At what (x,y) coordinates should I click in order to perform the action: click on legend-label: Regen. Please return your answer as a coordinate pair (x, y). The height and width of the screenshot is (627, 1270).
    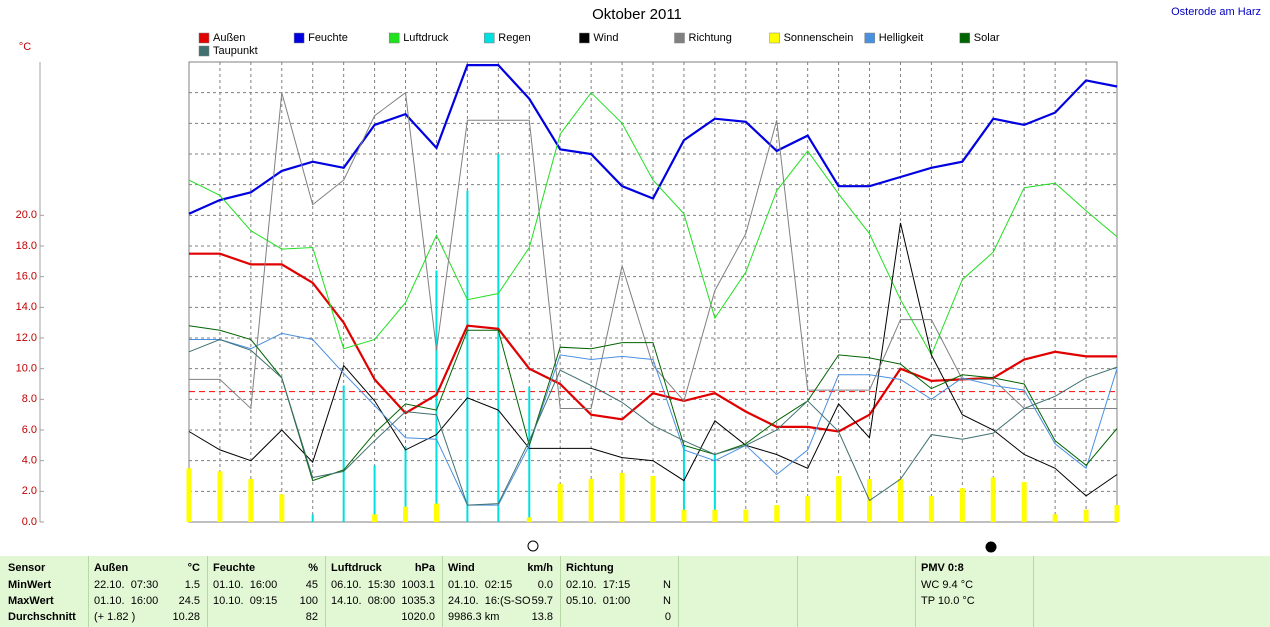
    Looking at the image, I should click on (514, 38).